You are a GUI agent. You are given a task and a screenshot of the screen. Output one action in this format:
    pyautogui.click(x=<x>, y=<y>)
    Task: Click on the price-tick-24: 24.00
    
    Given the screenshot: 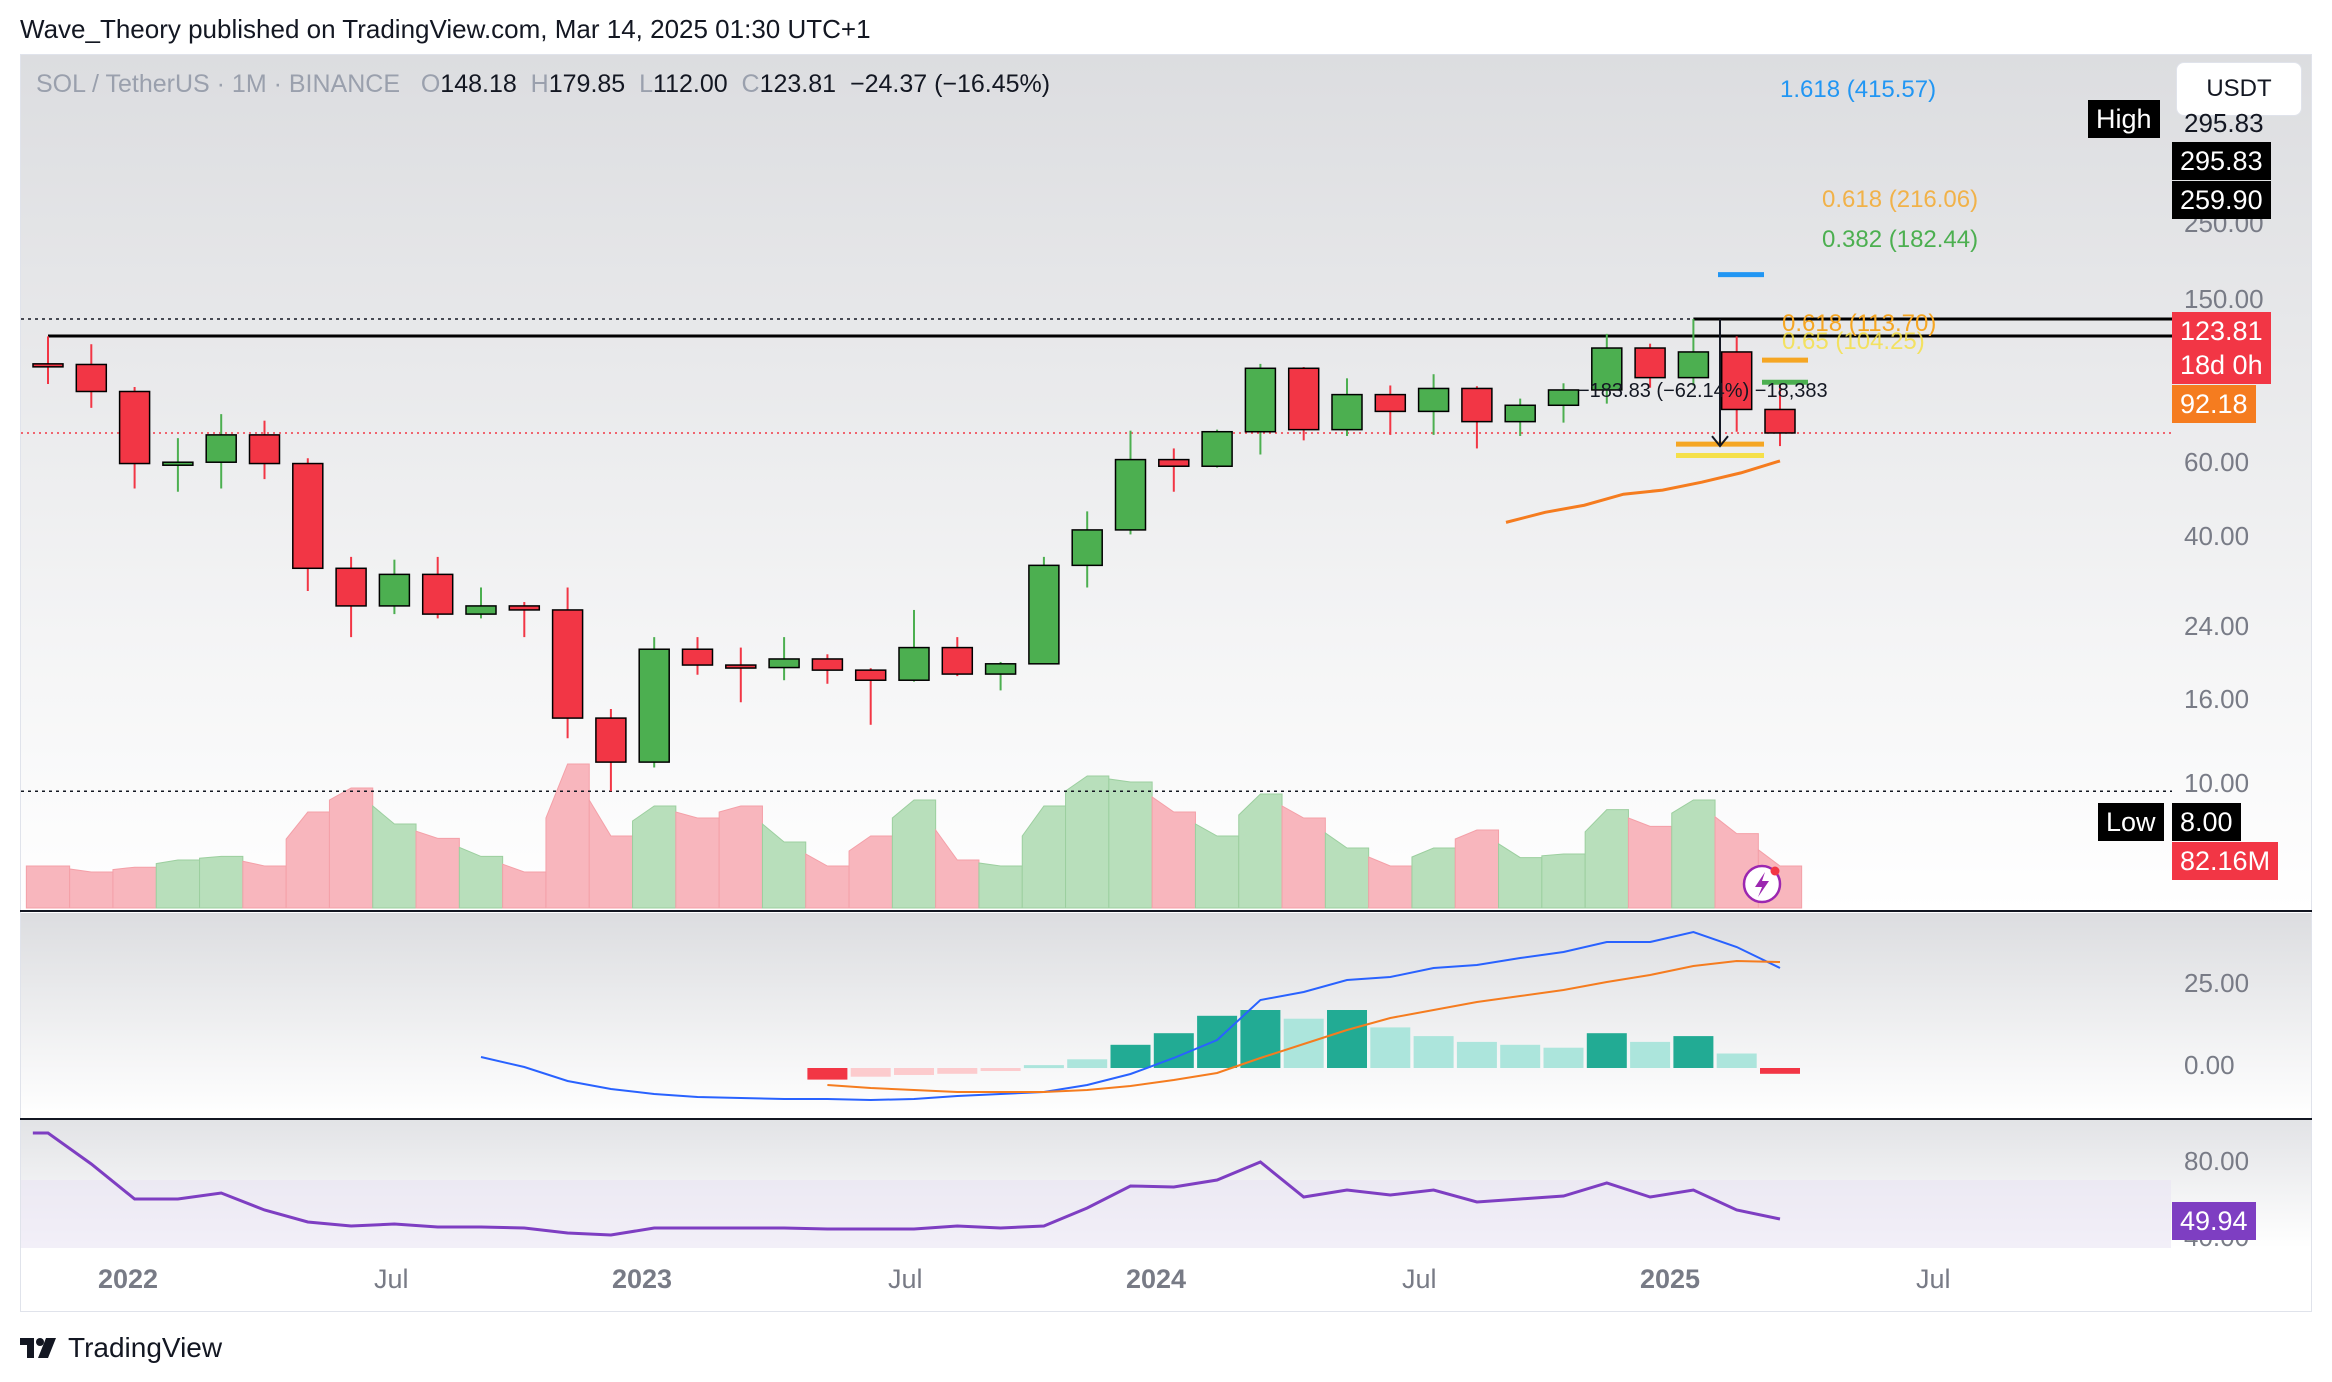 What is the action you would take?
    pyautogui.click(x=2217, y=626)
    